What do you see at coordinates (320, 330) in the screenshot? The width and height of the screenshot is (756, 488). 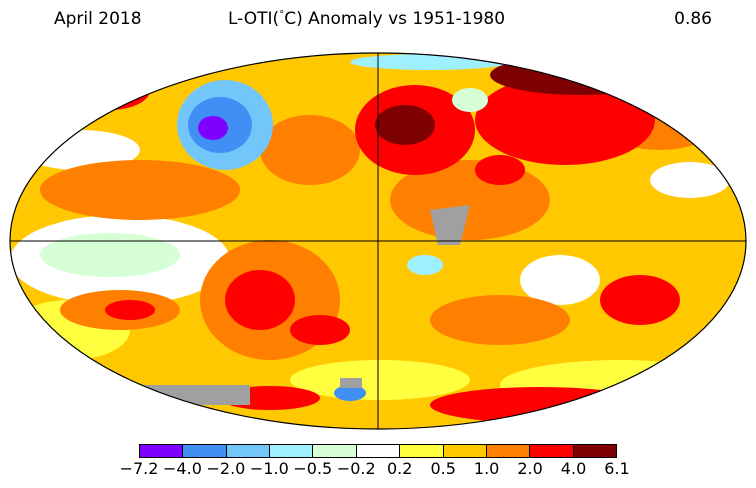 I see `region-satl-red` at bounding box center [320, 330].